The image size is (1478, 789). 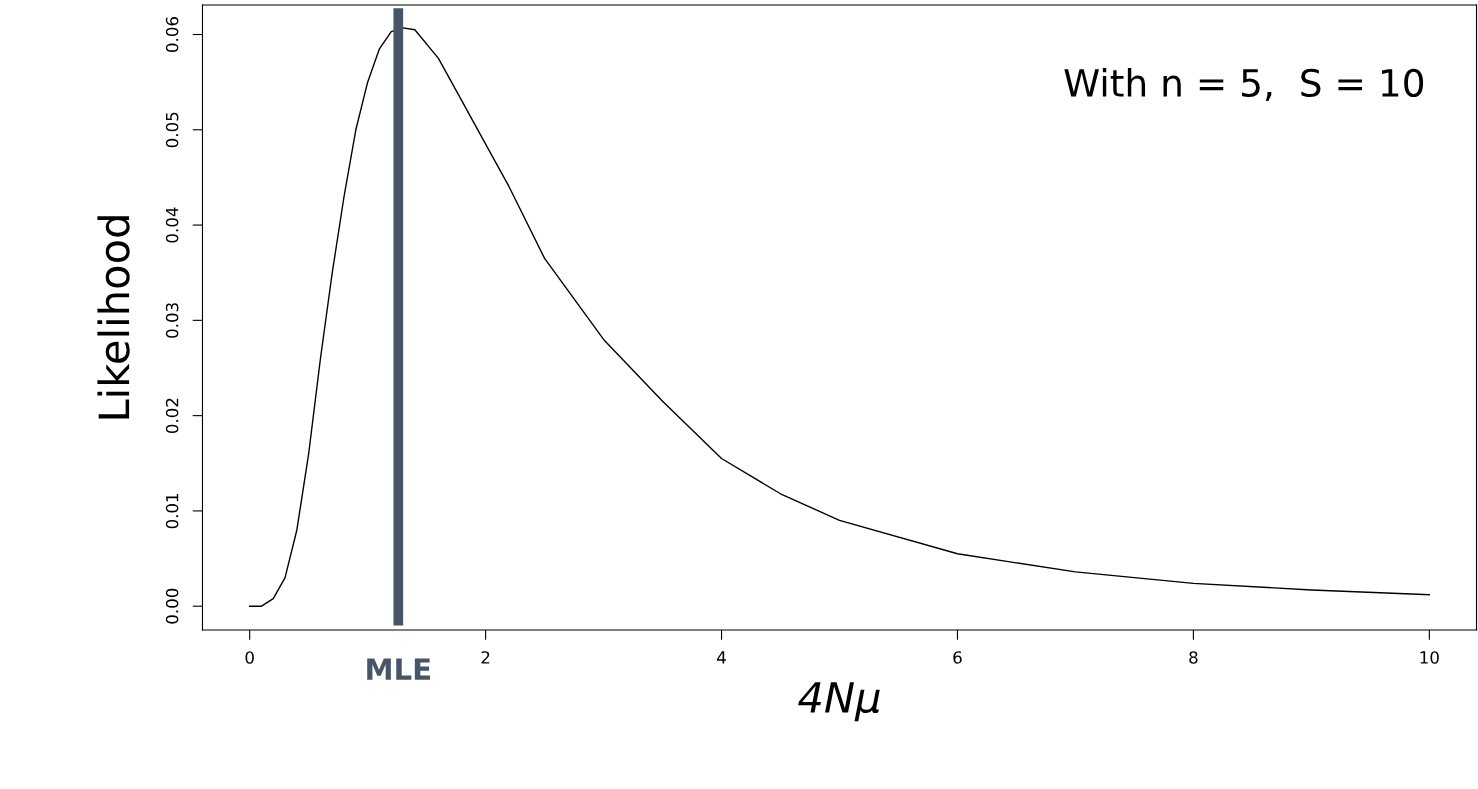 What do you see at coordinates (839, 702) in the screenshot?
I see `x-axis-title: 4Nμ` at bounding box center [839, 702].